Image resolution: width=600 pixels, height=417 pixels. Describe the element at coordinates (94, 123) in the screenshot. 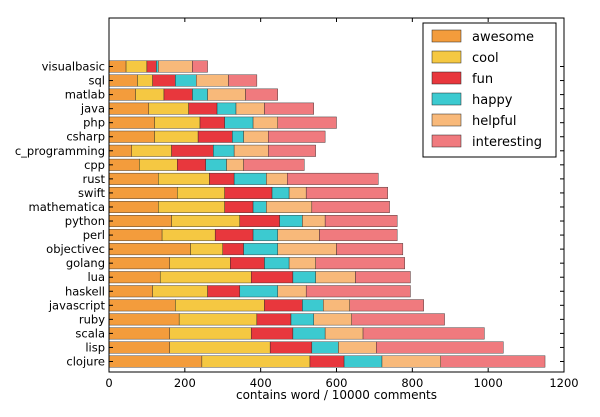

I see `y-tick-label: php` at that location.